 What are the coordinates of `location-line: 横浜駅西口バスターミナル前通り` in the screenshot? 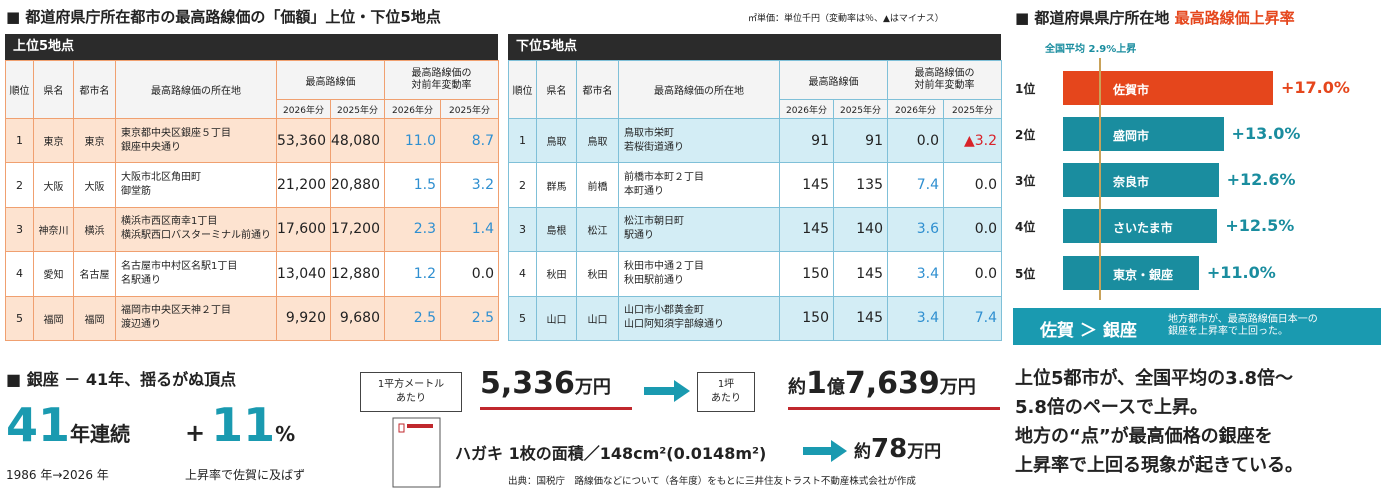 It's located at (196, 236).